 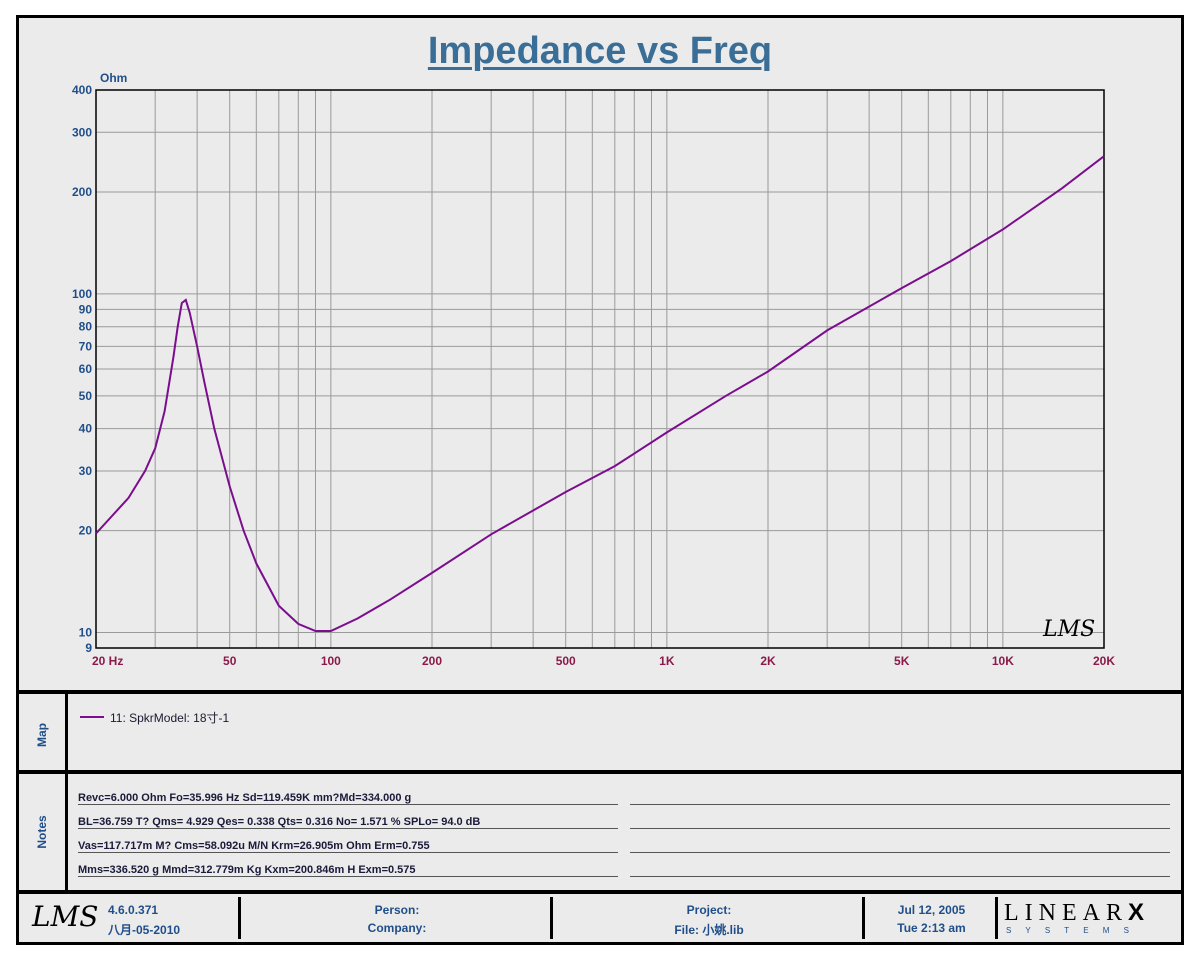 I want to click on y-tick-label: 30, so click(x=86, y=471).